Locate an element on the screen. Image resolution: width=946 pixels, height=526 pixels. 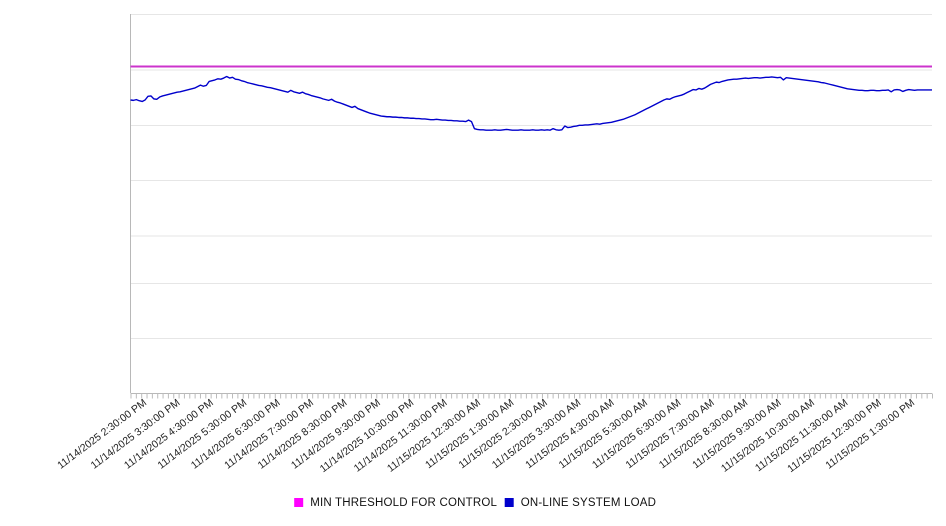
legend-label: ON-LINE SYSTEM LOAD is located at coordinates (588, 503).